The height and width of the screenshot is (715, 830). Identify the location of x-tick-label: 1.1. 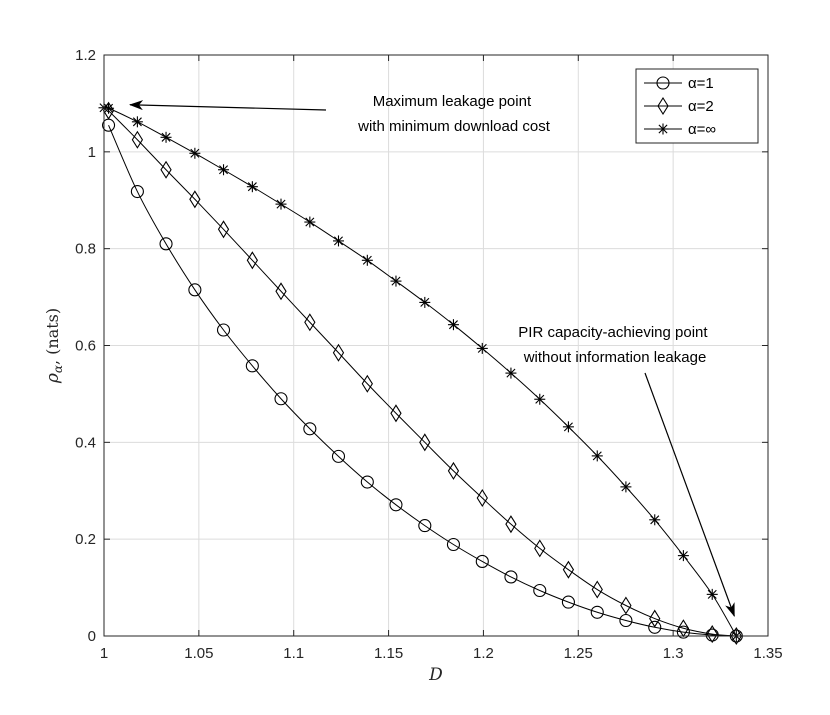
(293, 653).